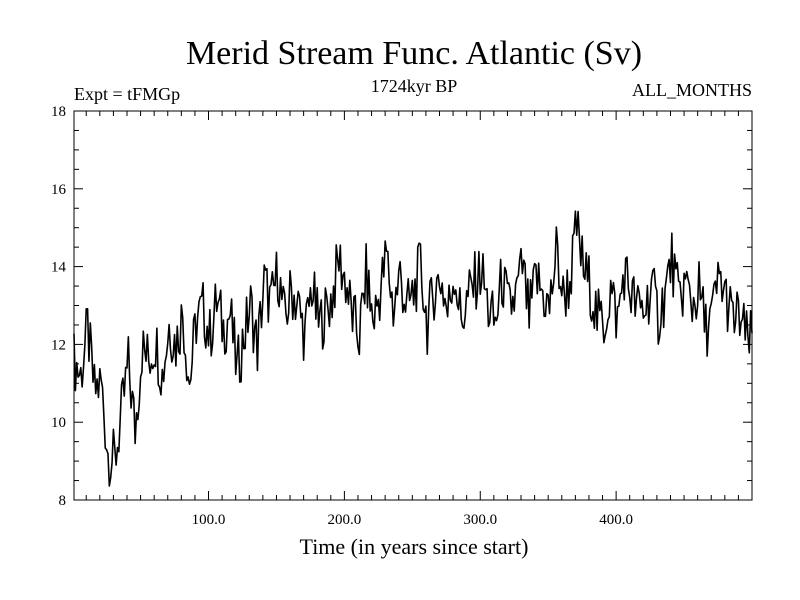 The image size is (800, 600). Describe the element at coordinates (414, 86) in the screenshot. I see `chart-subtitle: 1724kyr BP` at that location.